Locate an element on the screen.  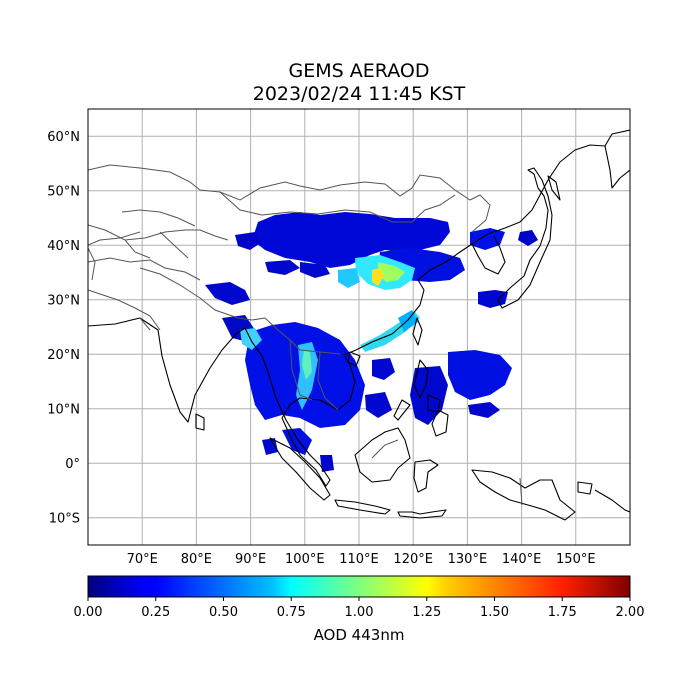
coastline-borneo is located at coordinates (382, 455).